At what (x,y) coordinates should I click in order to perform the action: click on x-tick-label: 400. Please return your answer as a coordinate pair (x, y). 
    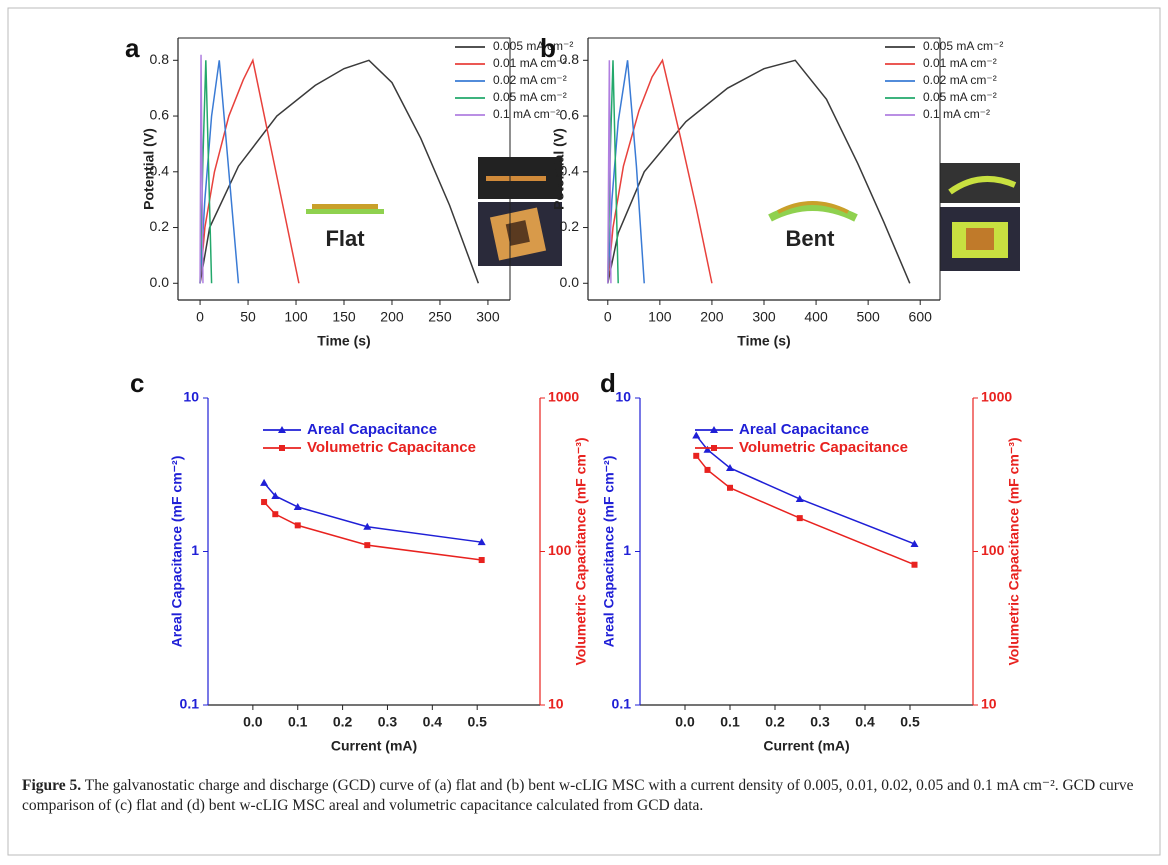
    Looking at the image, I should click on (816, 317).